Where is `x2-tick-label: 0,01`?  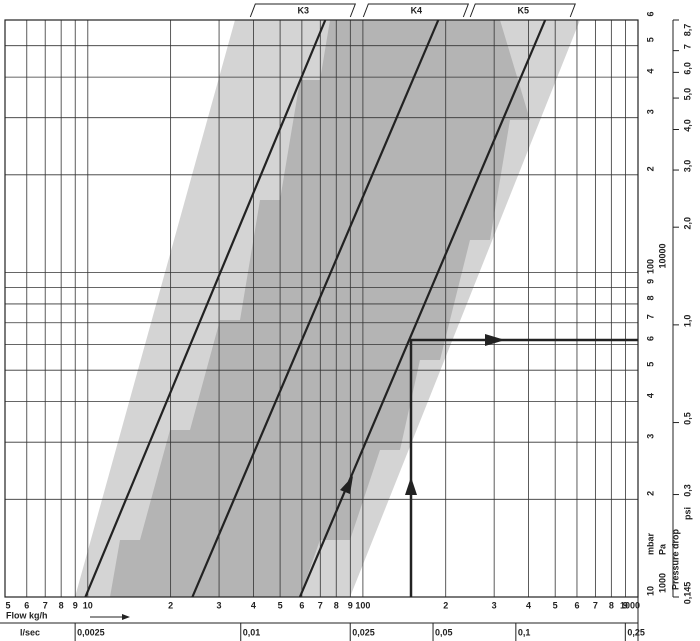
x2-tick-label: 0,01 is located at coordinates (252, 632).